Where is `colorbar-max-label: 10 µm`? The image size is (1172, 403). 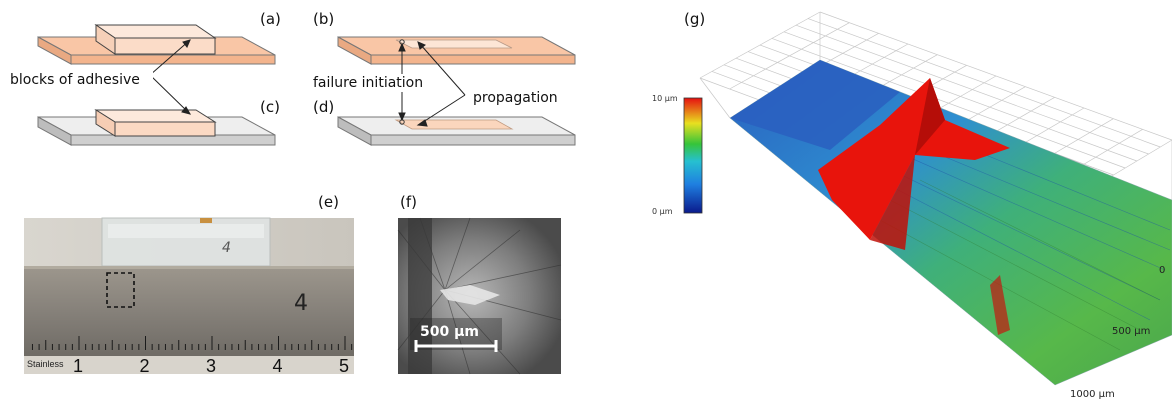
colorbar-max-label: 10 µm is located at coordinates (665, 98).